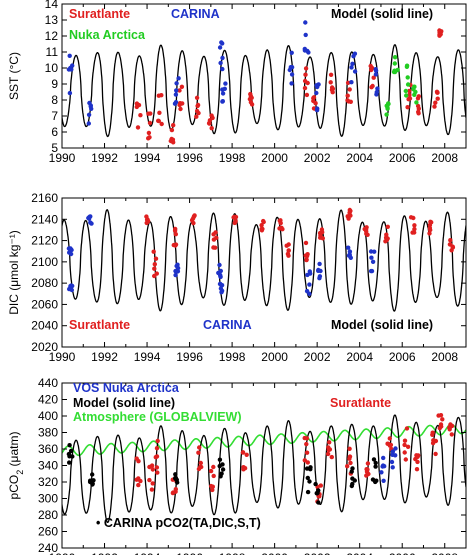  Describe the element at coordinates (62, 357) in the screenshot. I see `x-tick-label: 1990` at that location.